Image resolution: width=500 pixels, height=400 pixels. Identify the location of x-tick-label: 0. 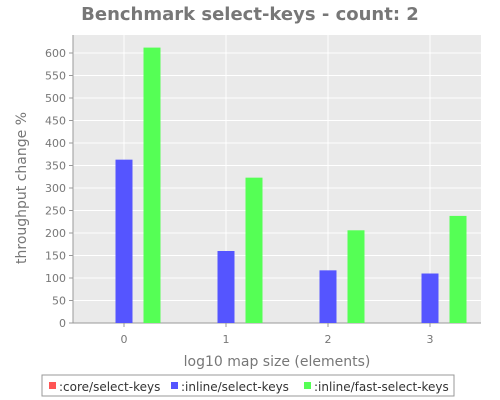
(124, 339).